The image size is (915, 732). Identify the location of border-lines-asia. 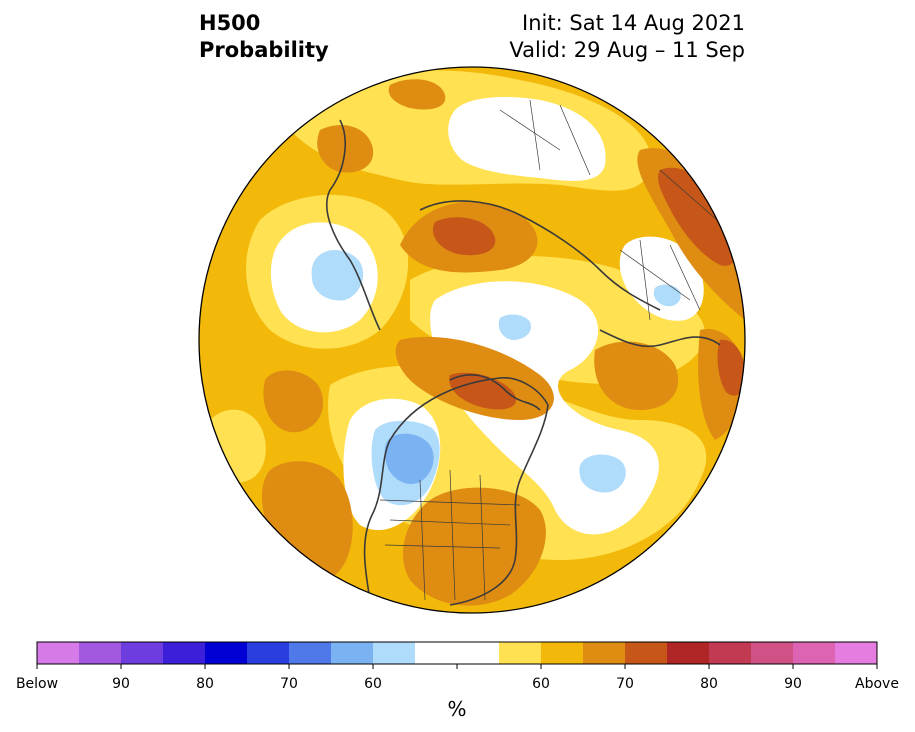
(545, 137).